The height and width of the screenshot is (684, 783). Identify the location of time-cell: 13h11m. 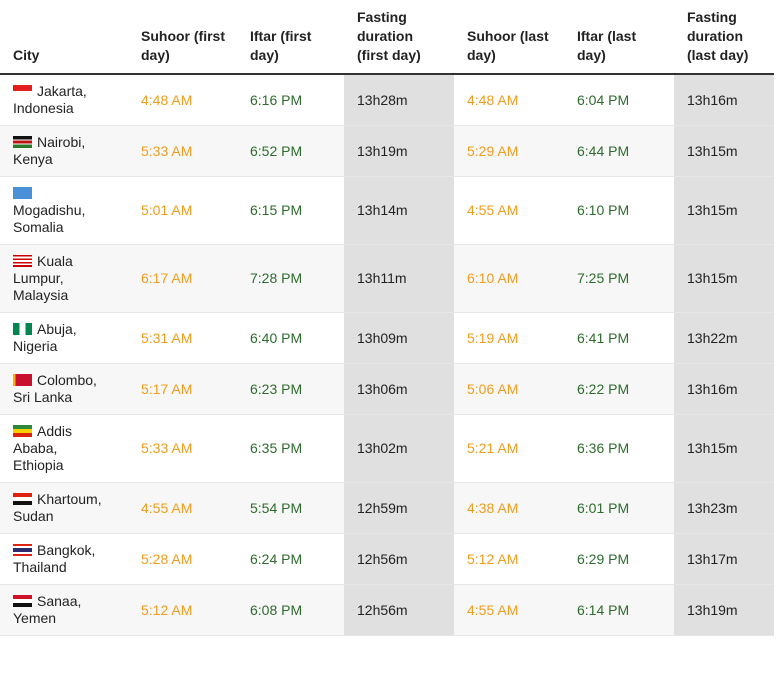
(399, 278).